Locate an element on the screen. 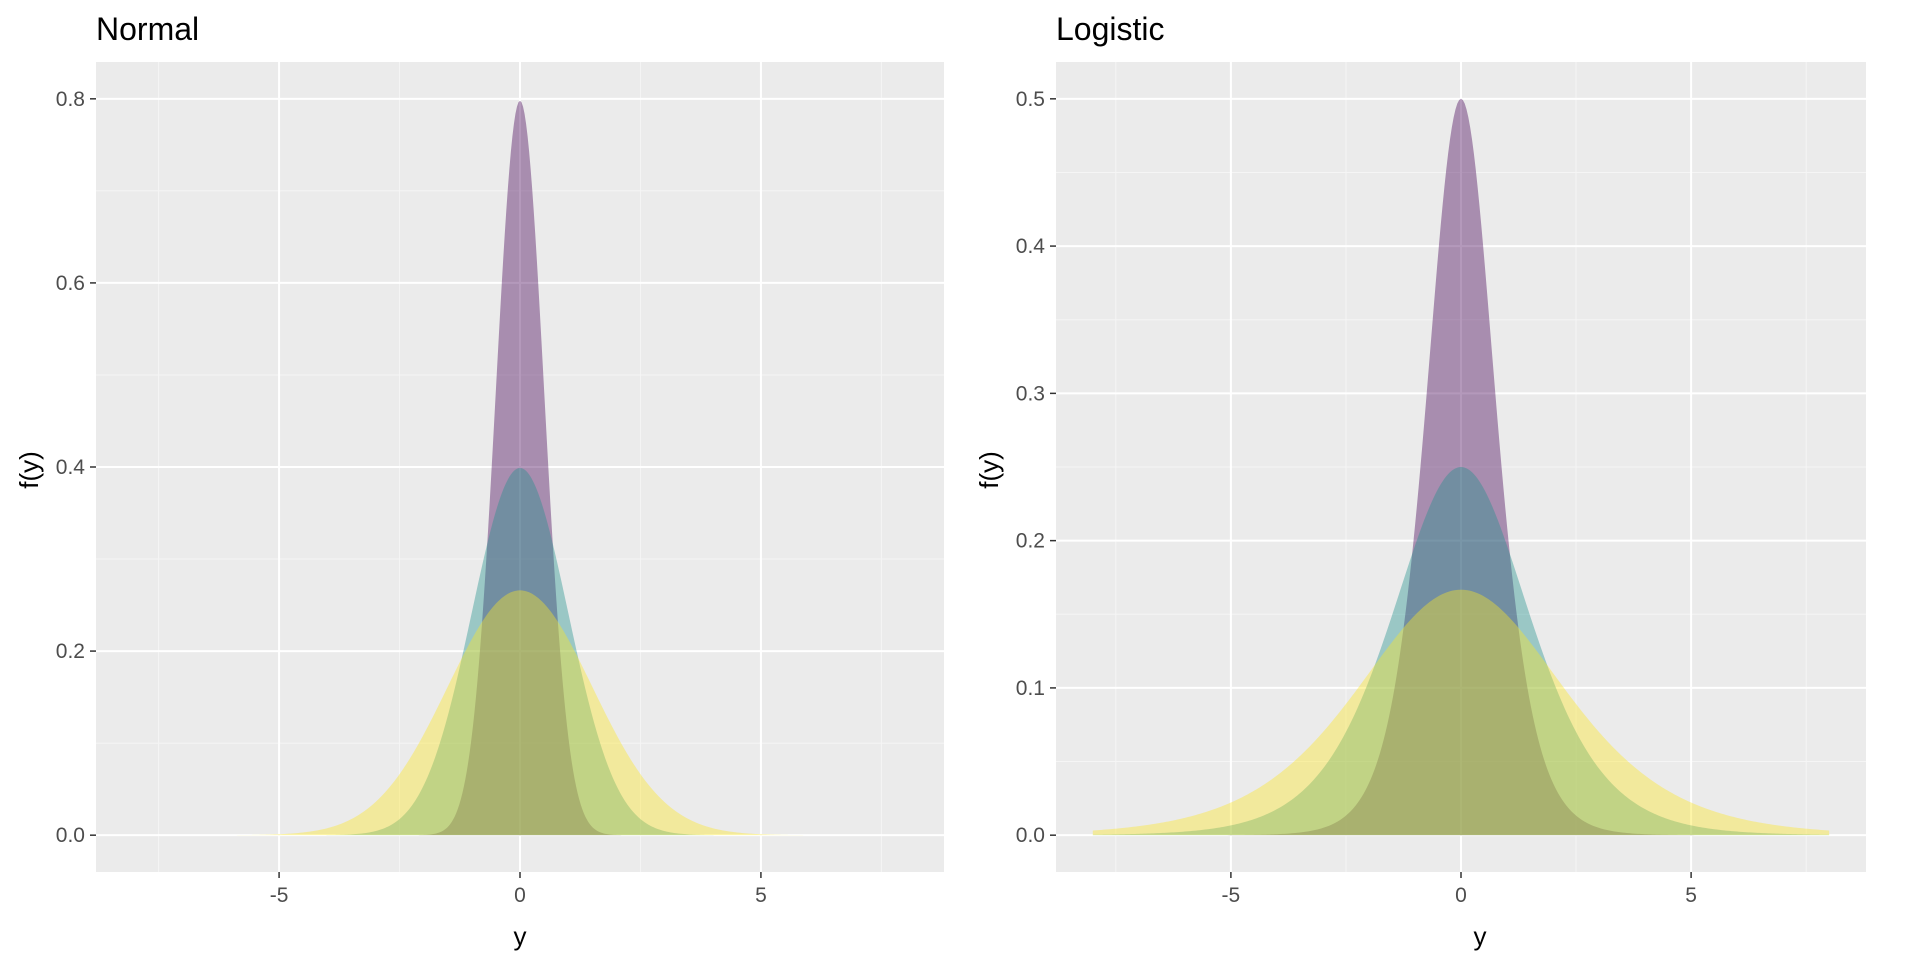 The width and height of the screenshot is (1920, 960). y-tick-label: 0.6 is located at coordinates (70, 283).